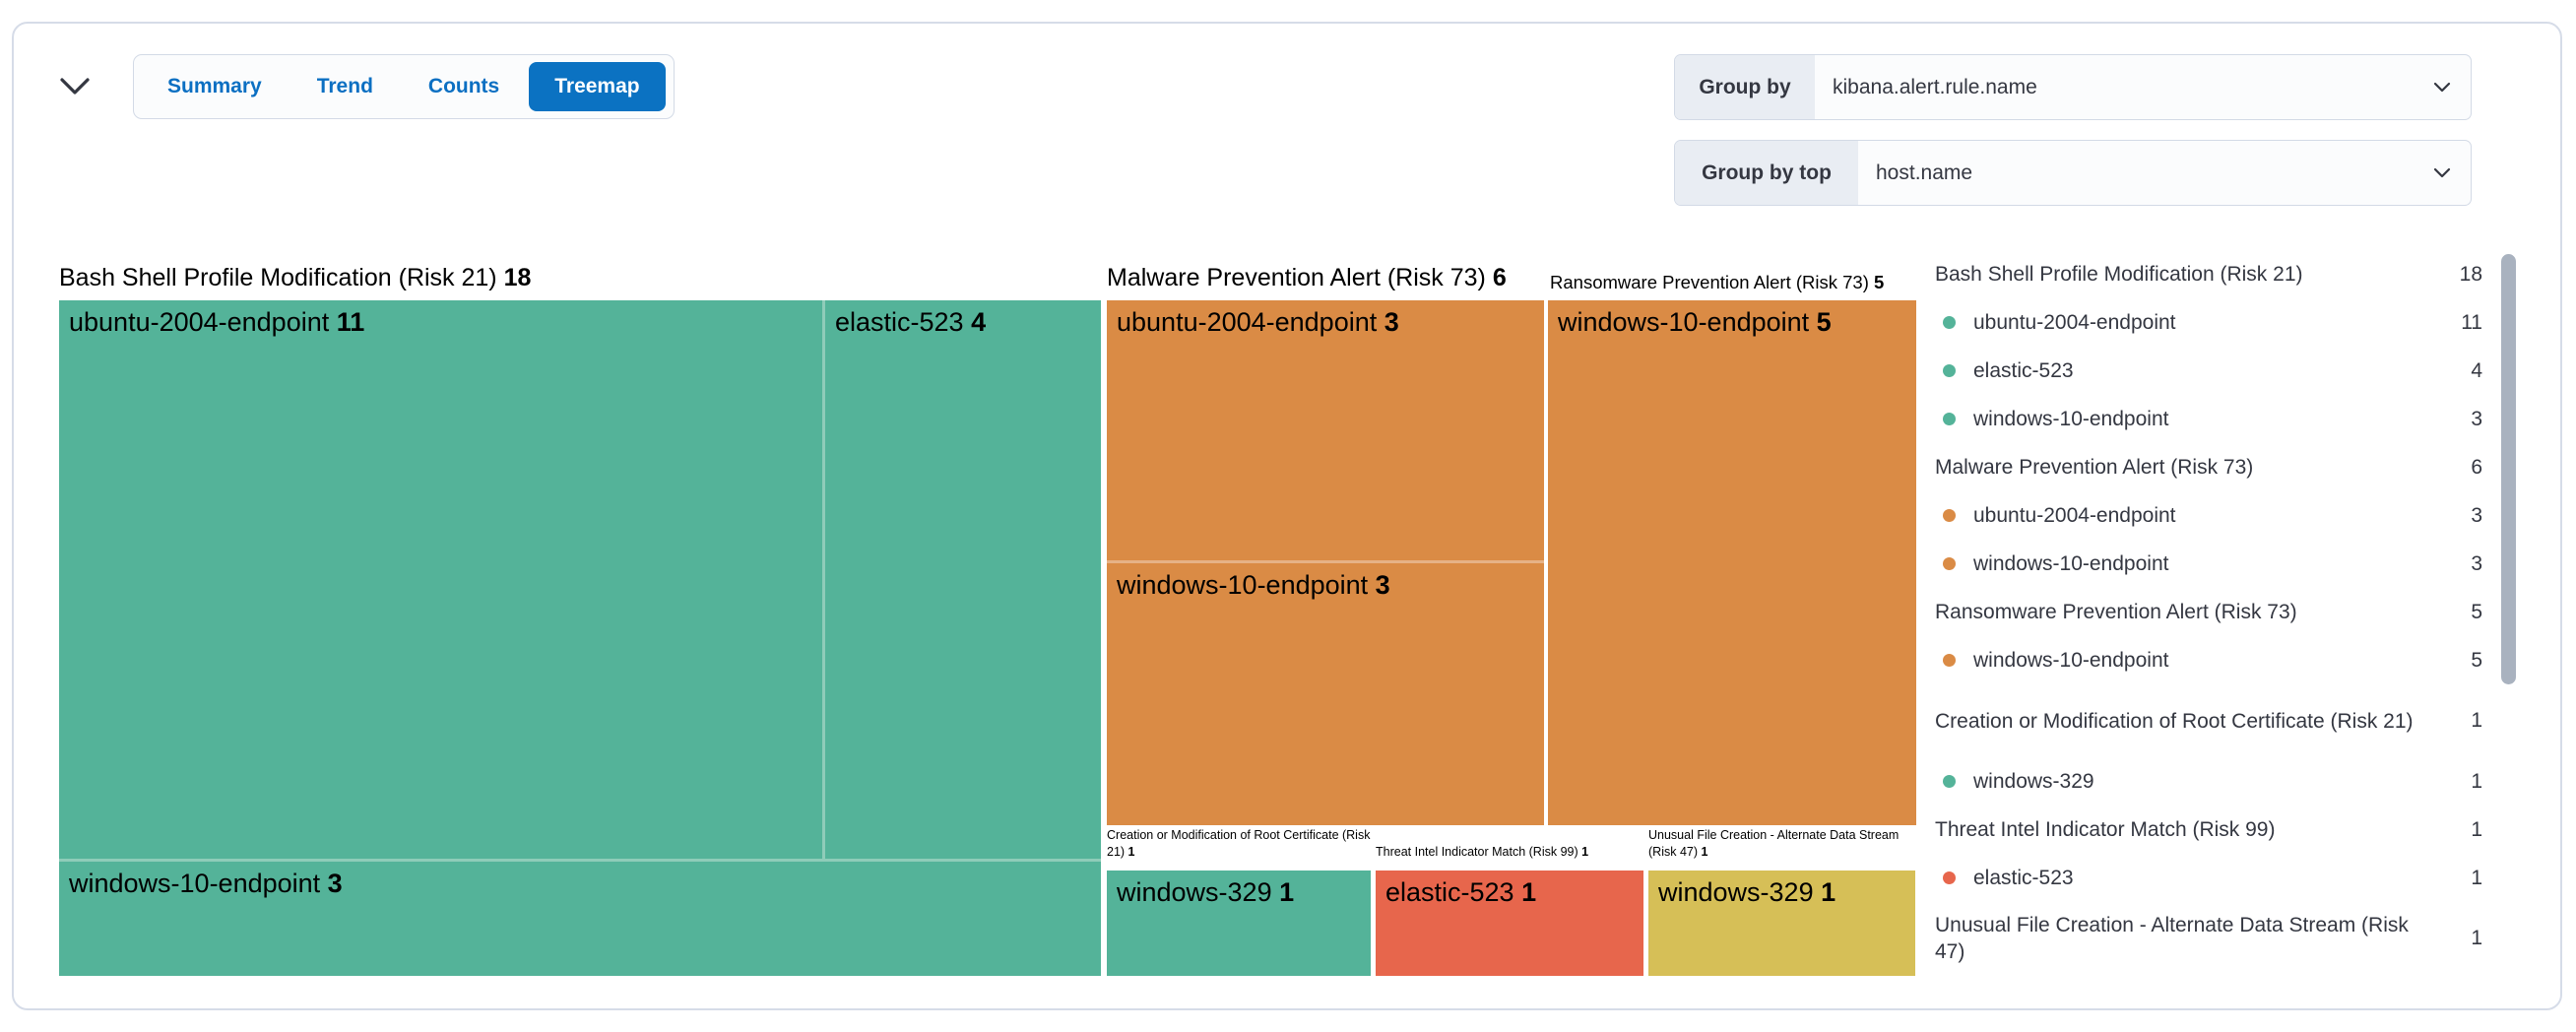 Image resolution: width=2576 pixels, height=1032 pixels. What do you see at coordinates (345, 86) in the screenshot?
I see `tab-trend: Trend` at bounding box center [345, 86].